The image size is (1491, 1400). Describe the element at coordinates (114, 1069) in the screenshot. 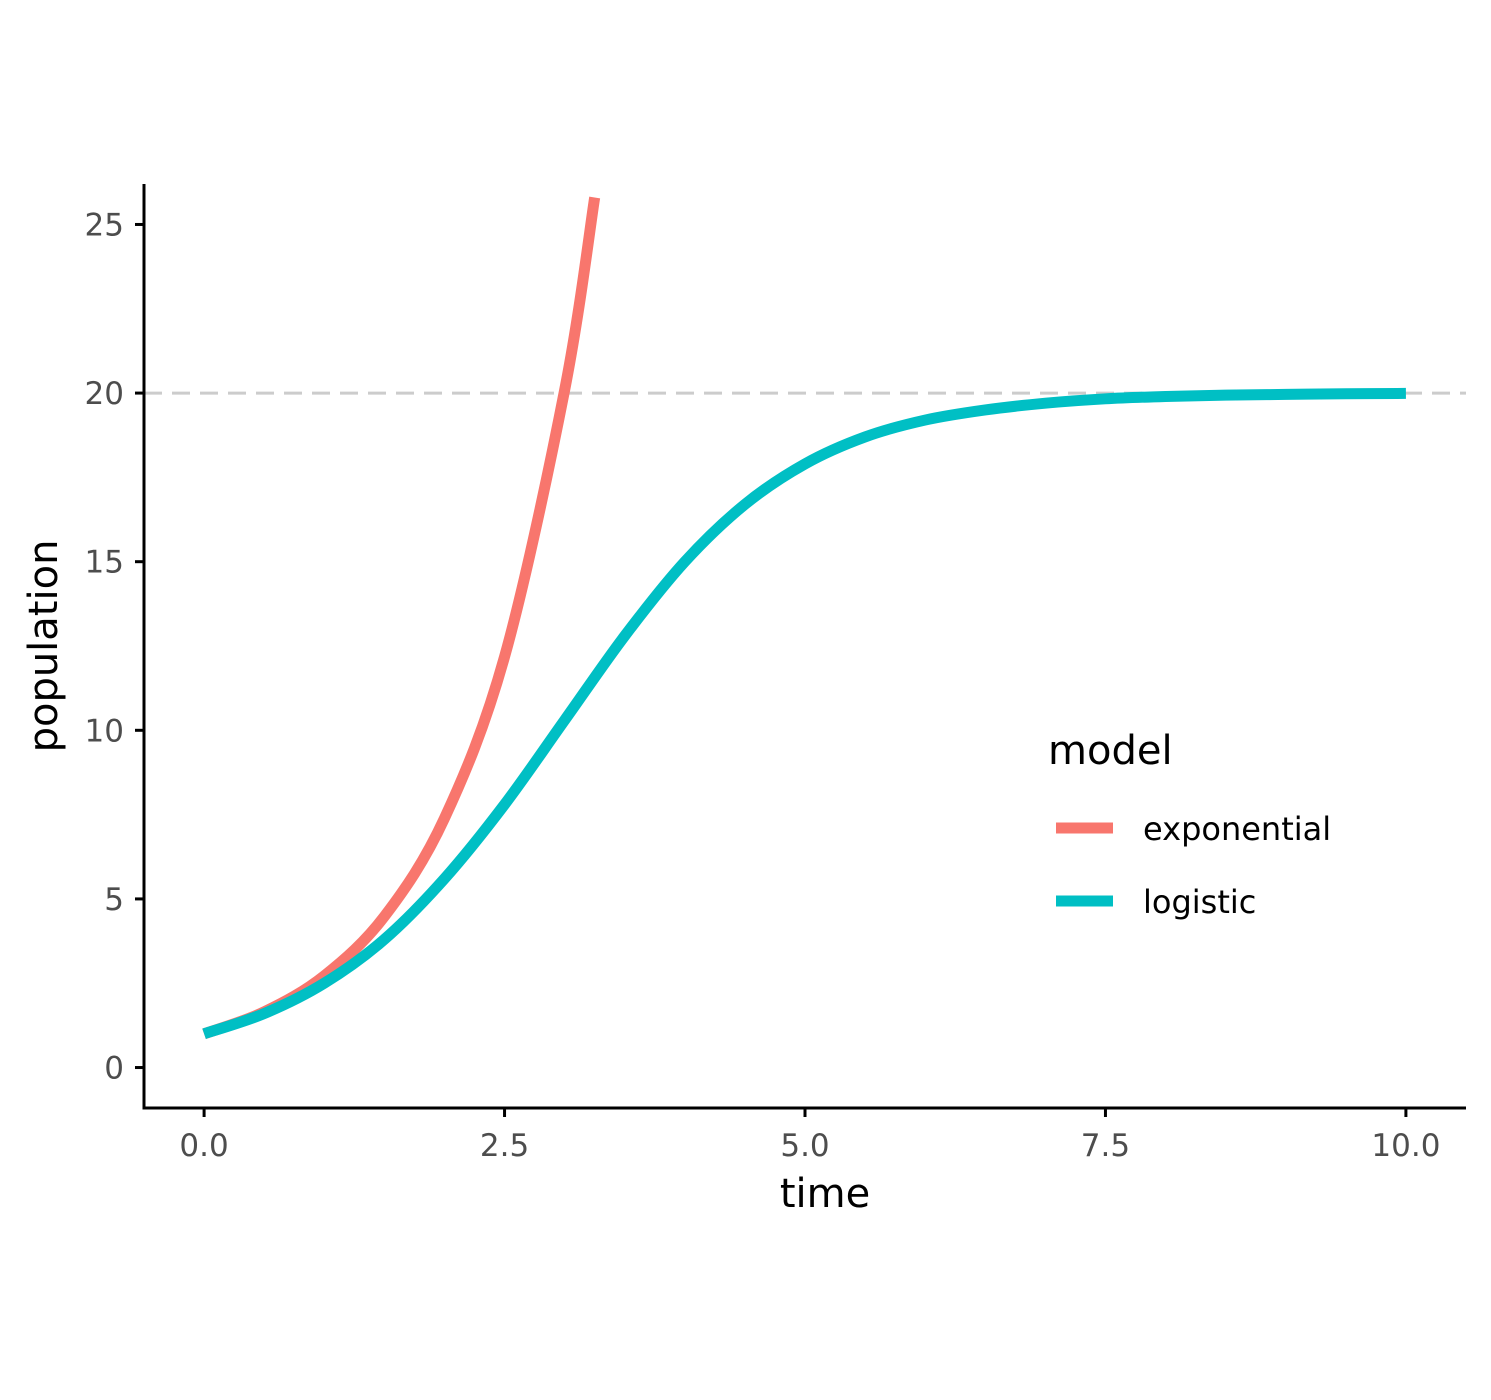

I see `y-tick-label: 0` at that location.